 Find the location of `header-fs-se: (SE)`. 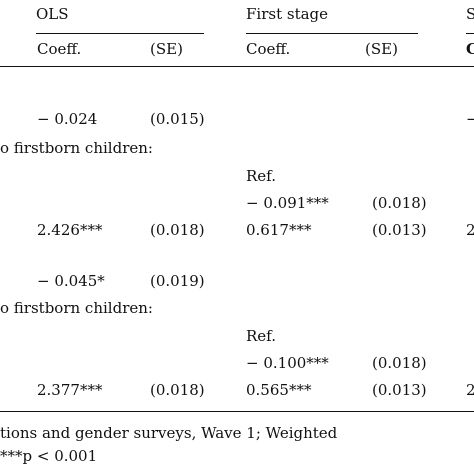

header-fs-se: (SE) is located at coordinates (381, 49).